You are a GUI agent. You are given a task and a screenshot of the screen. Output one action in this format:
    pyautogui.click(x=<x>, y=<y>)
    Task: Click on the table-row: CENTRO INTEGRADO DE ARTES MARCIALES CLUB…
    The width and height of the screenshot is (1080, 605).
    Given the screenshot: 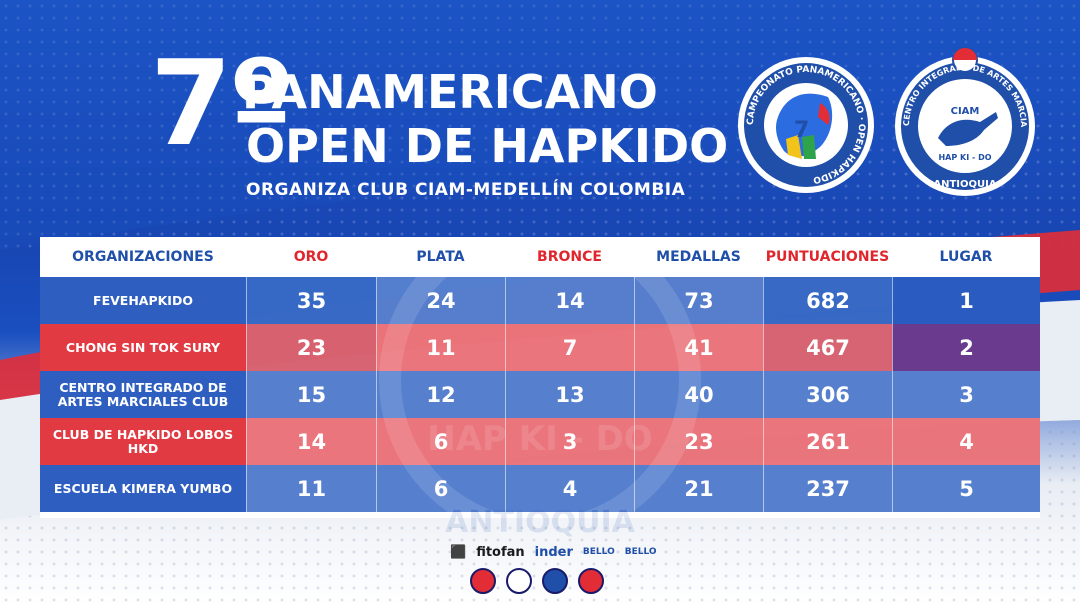 What is the action you would take?
    pyautogui.click(x=540, y=394)
    